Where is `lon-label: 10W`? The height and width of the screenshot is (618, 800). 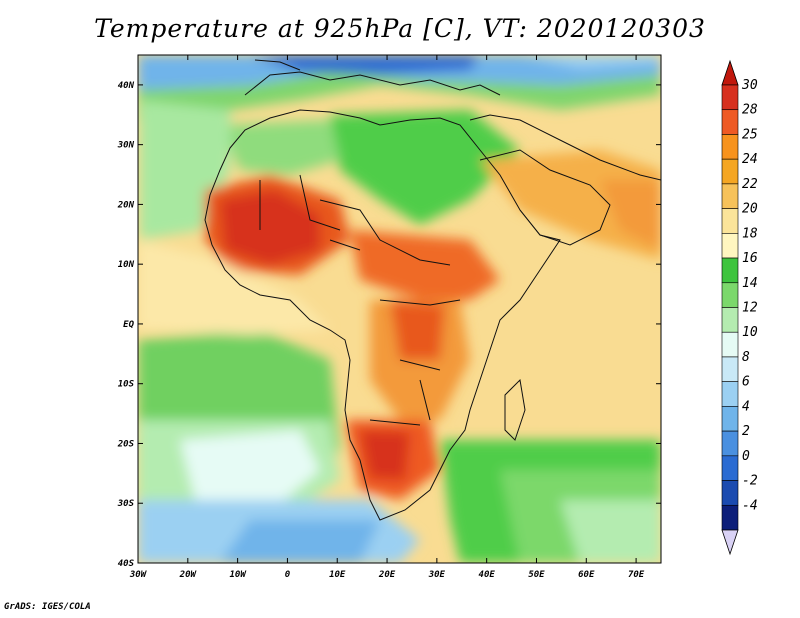 lon-label: 10W is located at coordinates (238, 575).